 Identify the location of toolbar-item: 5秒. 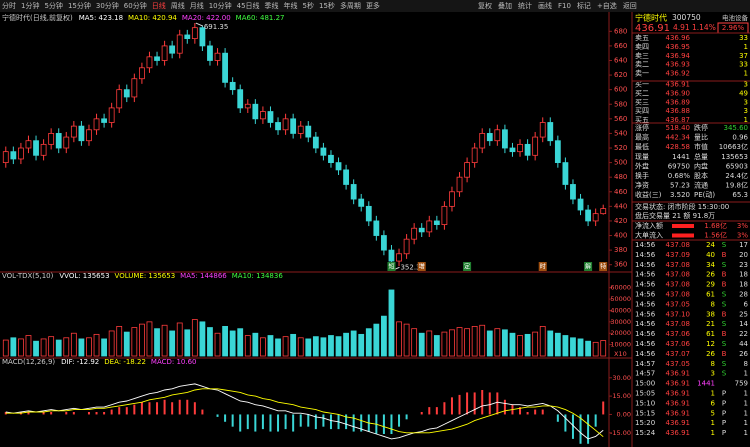
(308, 5).